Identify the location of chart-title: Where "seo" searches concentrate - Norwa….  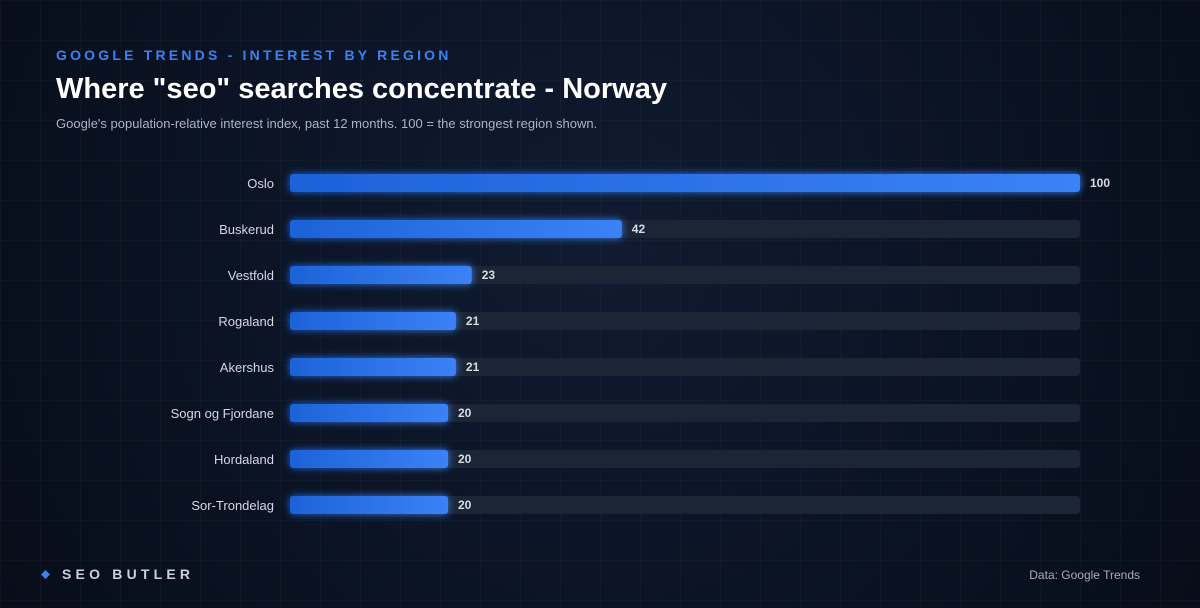
(361, 89).